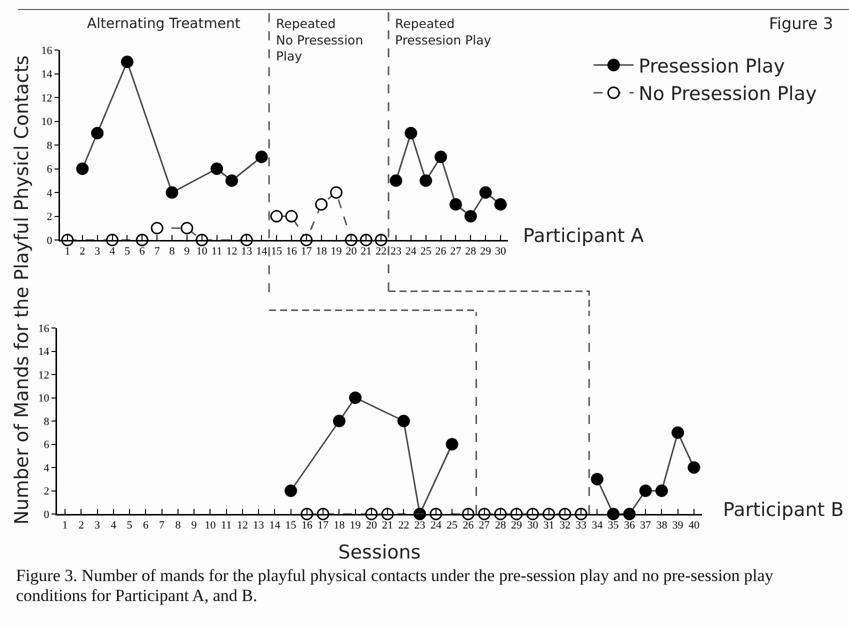 This screenshot has width=849, height=628. I want to click on text: Participant B, so click(783, 510).